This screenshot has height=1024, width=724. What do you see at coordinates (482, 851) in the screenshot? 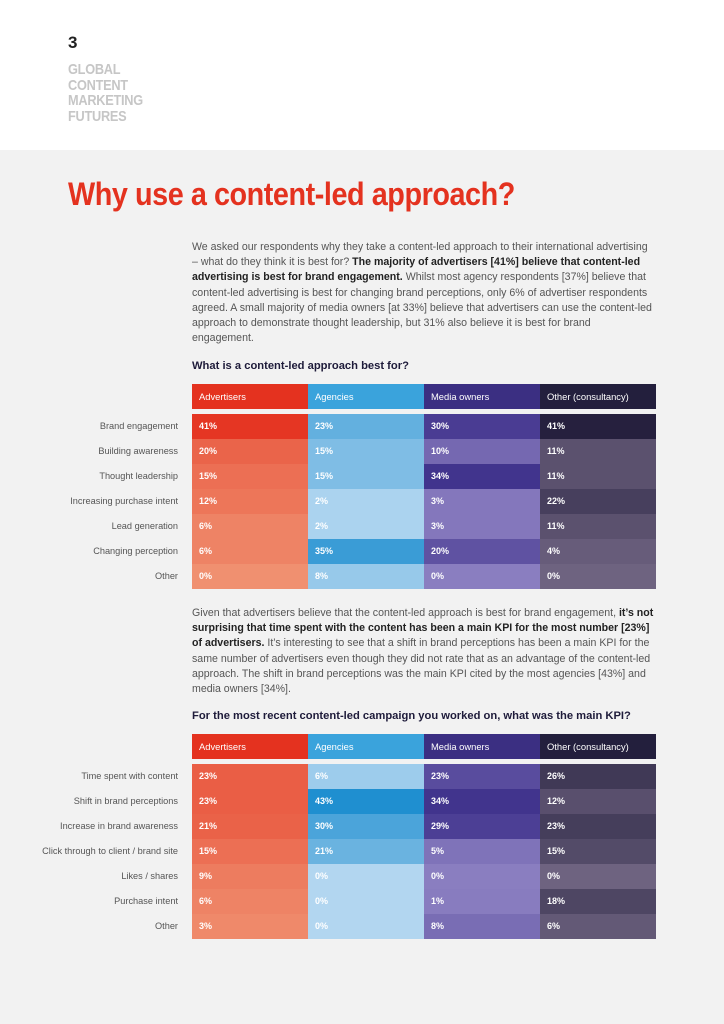
I see `table-cell: 5%` at bounding box center [482, 851].